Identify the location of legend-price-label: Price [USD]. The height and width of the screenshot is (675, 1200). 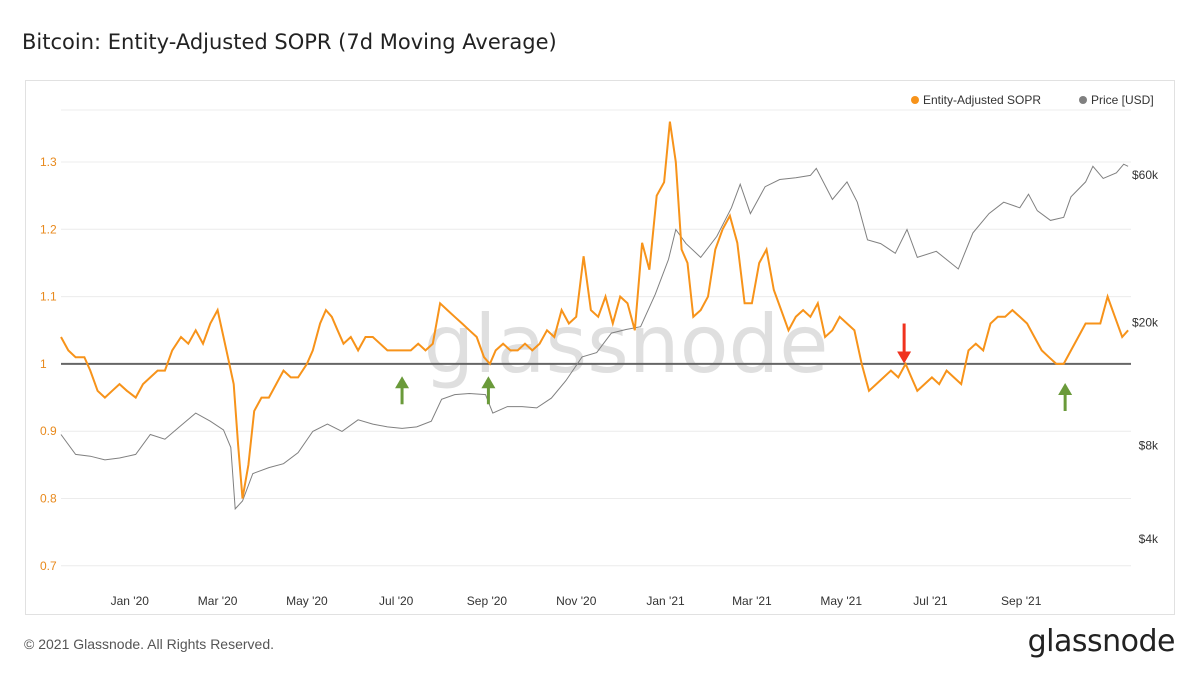
(1122, 100).